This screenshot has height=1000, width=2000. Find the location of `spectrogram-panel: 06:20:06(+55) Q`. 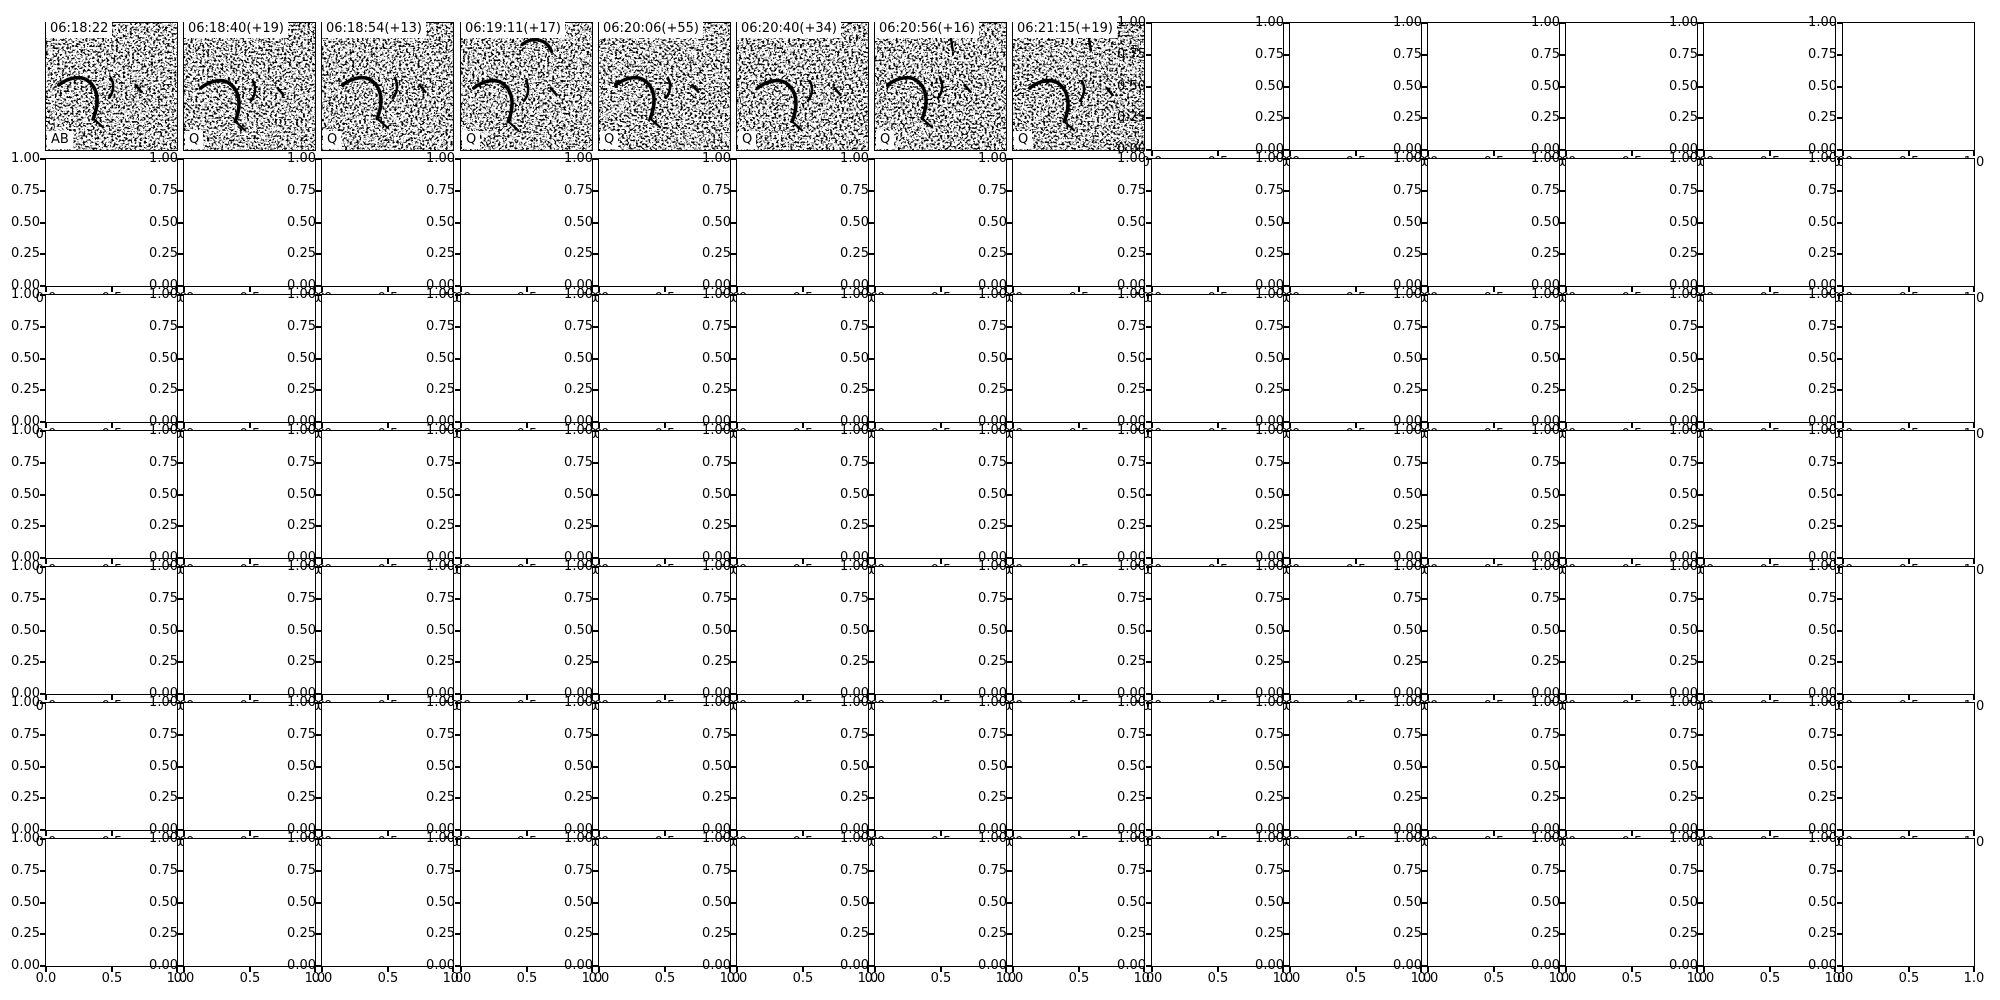

spectrogram-panel: 06:20:06(+55) Q is located at coordinates (664, 85).